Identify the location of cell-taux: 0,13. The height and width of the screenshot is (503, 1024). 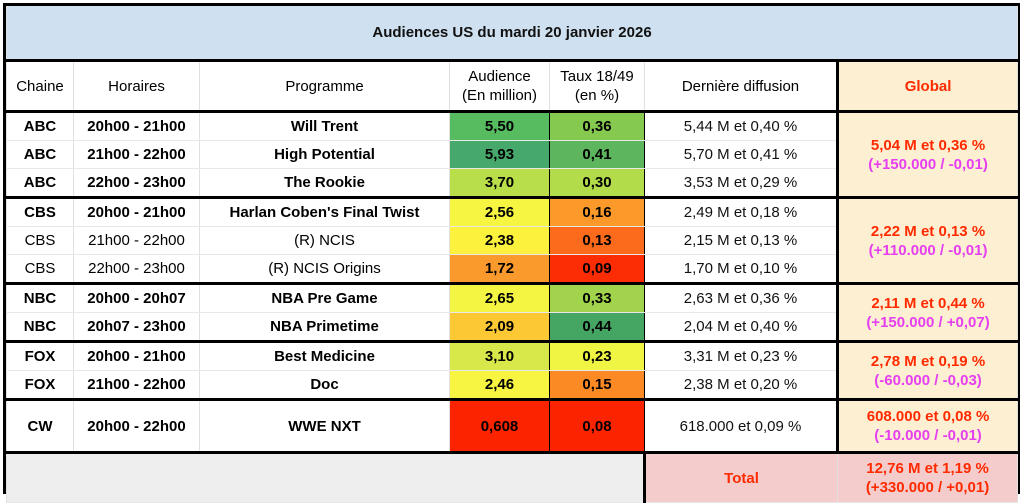
(597, 240).